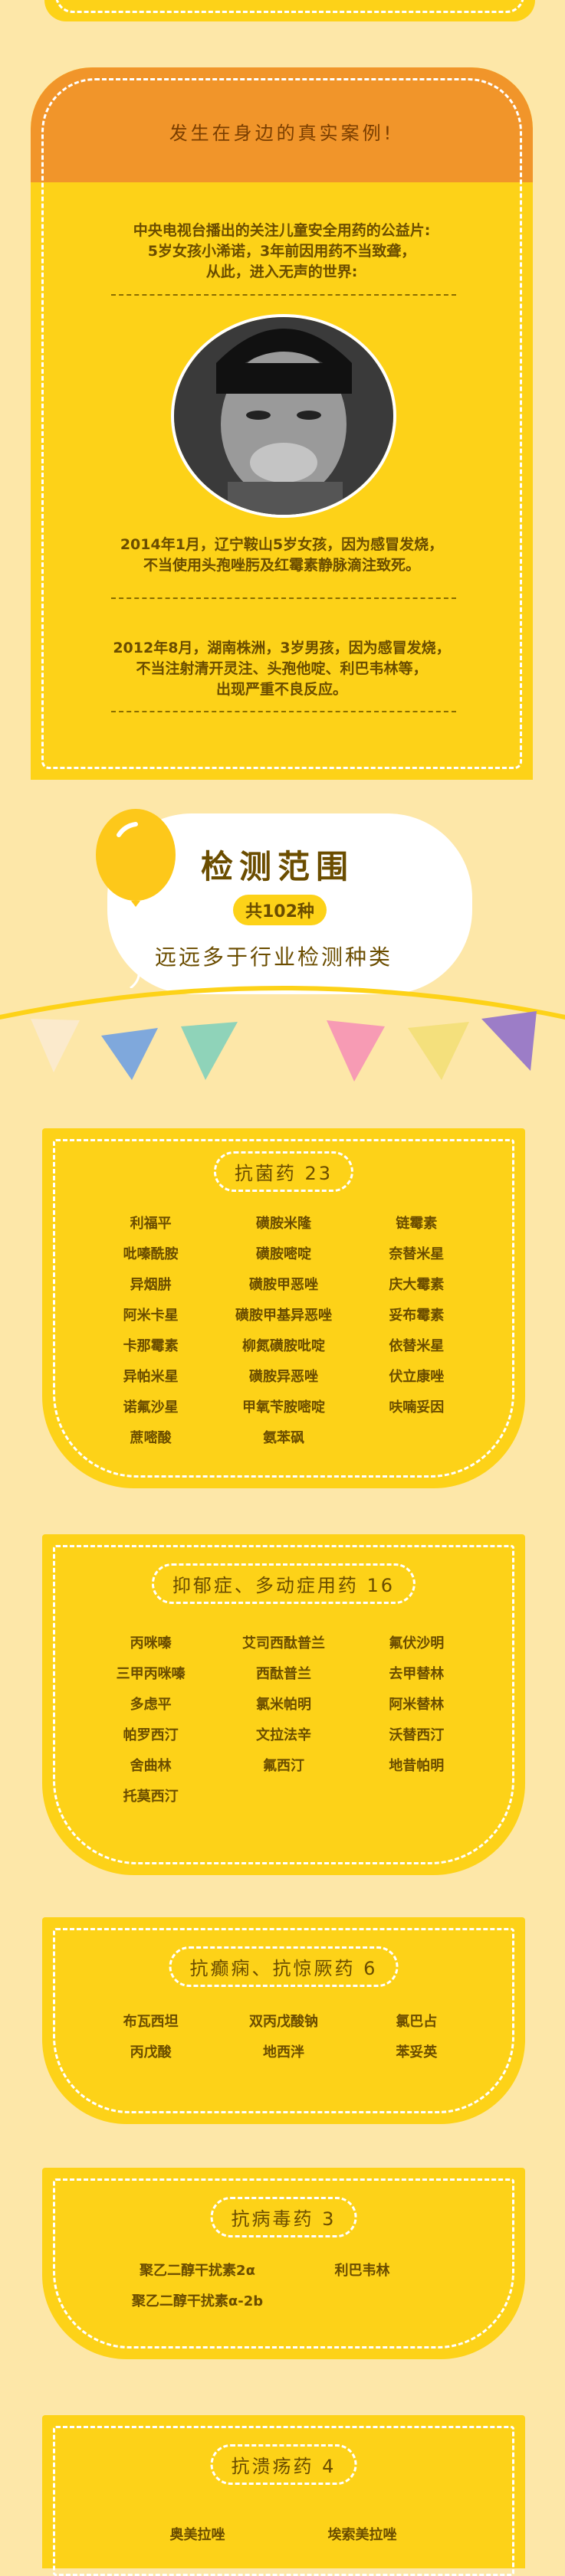  I want to click on drug-item: 双丙戊酸钠, so click(283, 2022).